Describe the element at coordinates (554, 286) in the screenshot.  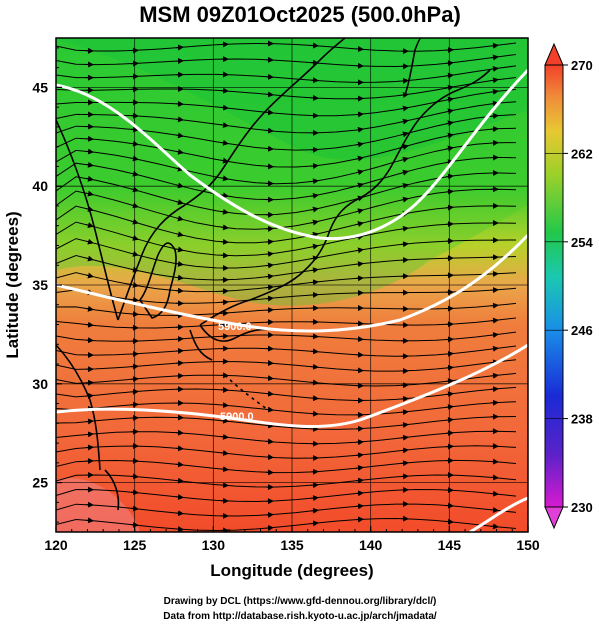
I see `colorbar-gradient` at that location.